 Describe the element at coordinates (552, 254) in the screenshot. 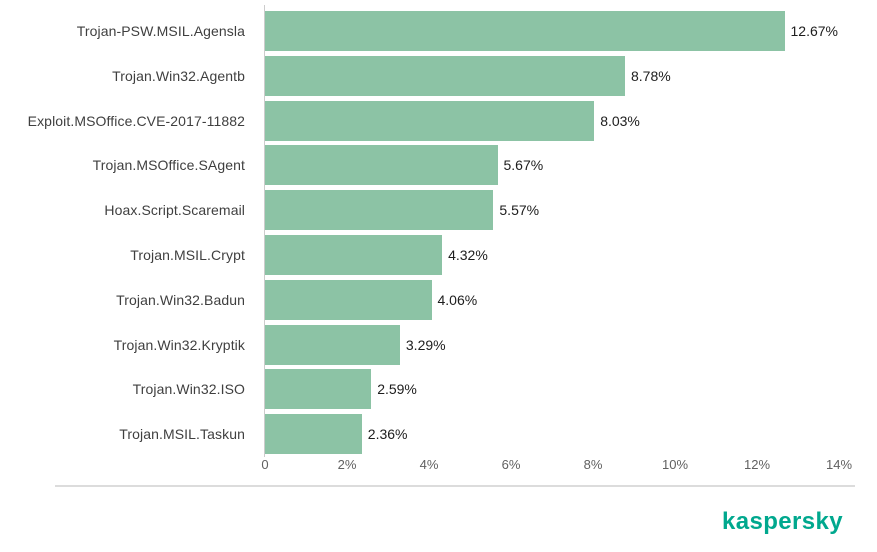

I see `bar-zone: 4.32%` at that location.